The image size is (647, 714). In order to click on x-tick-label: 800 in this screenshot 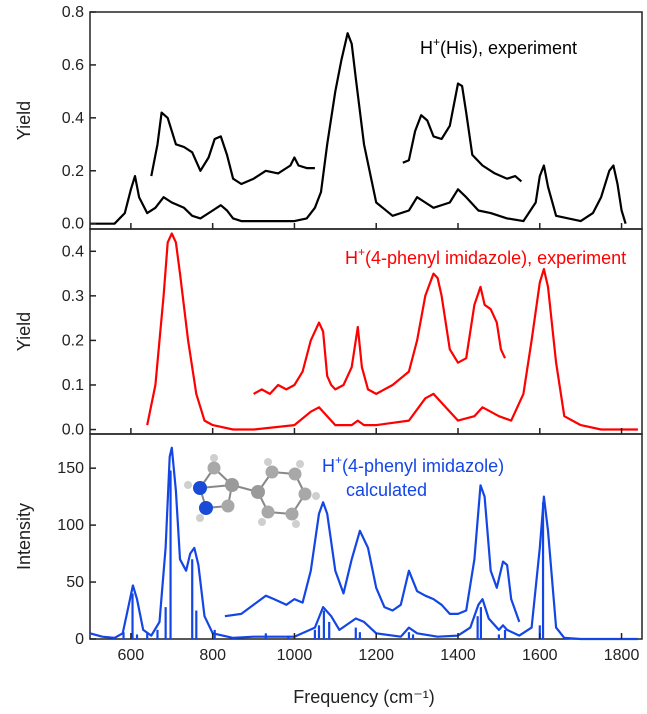, I will do `click(212, 655)`.